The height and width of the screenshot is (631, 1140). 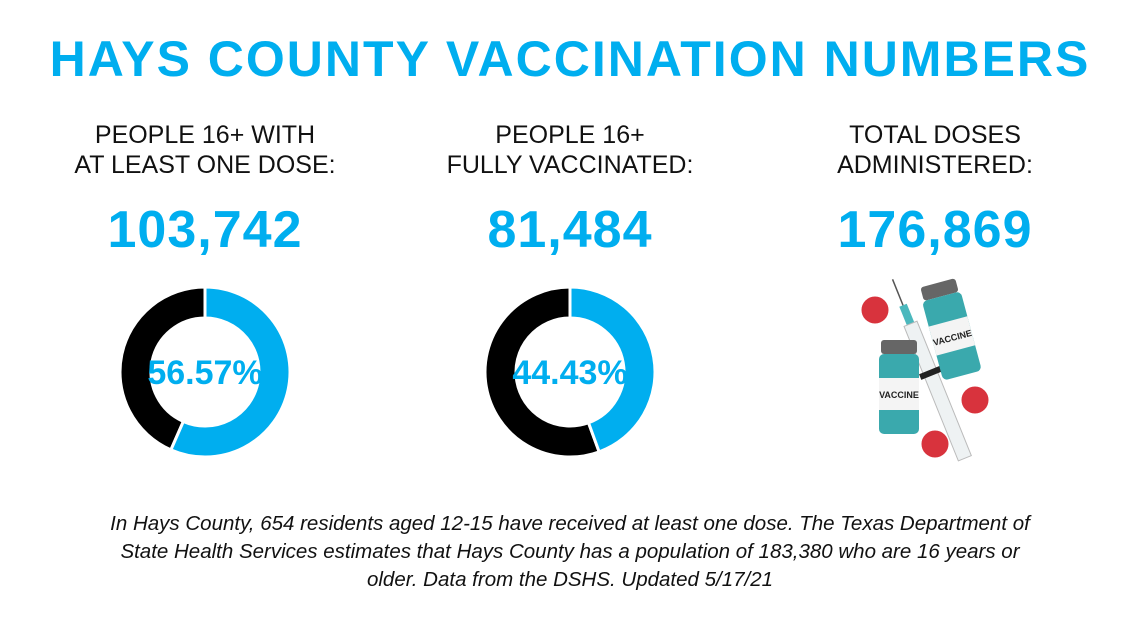 What do you see at coordinates (570, 165) in the screenshot?
I see `heading-line: FULLY VACCINATED:` at bounding box center [570, 165].